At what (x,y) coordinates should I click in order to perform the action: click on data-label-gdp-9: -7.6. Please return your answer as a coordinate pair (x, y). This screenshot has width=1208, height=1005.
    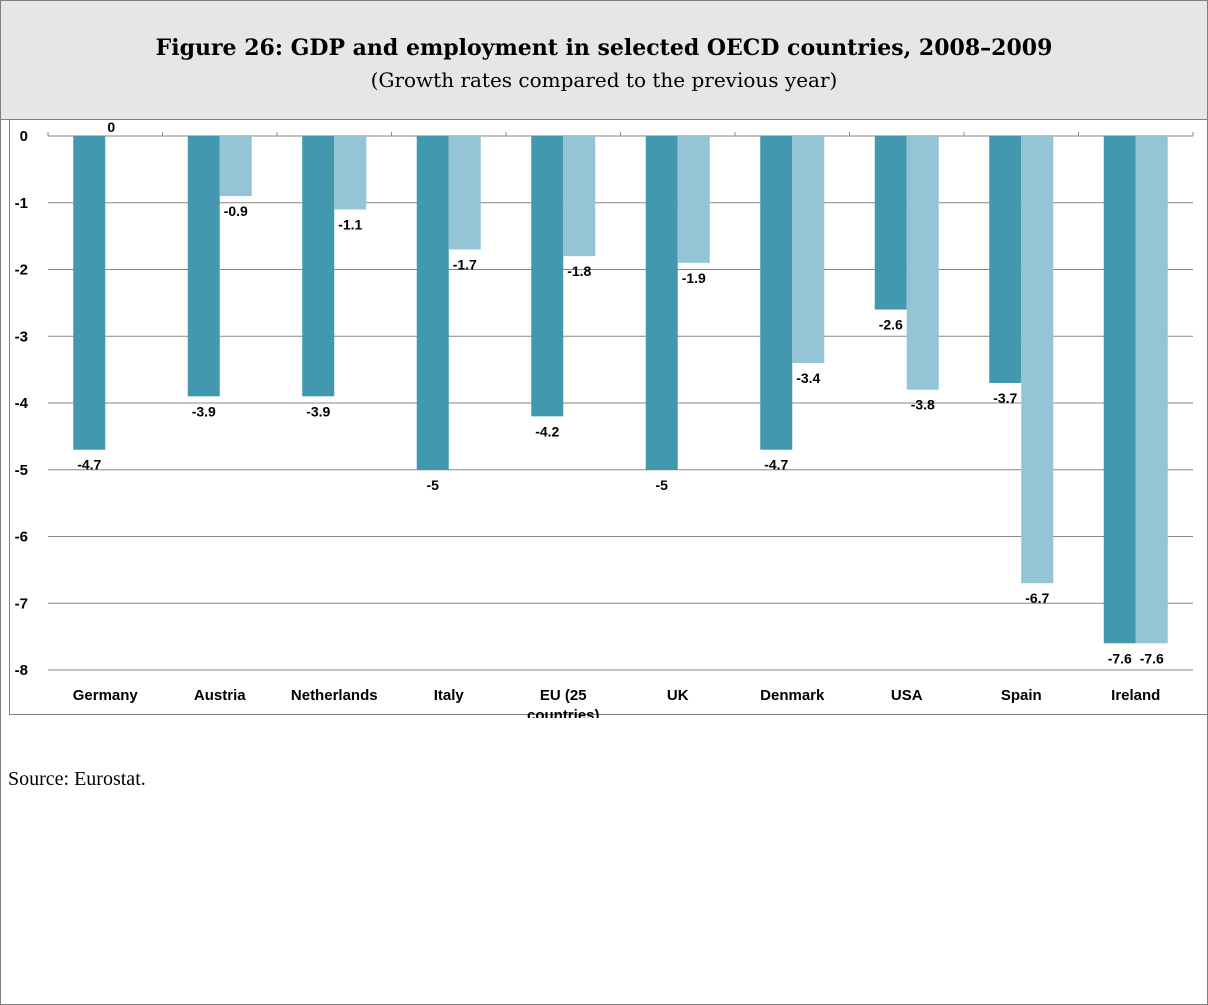
    Looking at the image, I should click on (1120, 658).